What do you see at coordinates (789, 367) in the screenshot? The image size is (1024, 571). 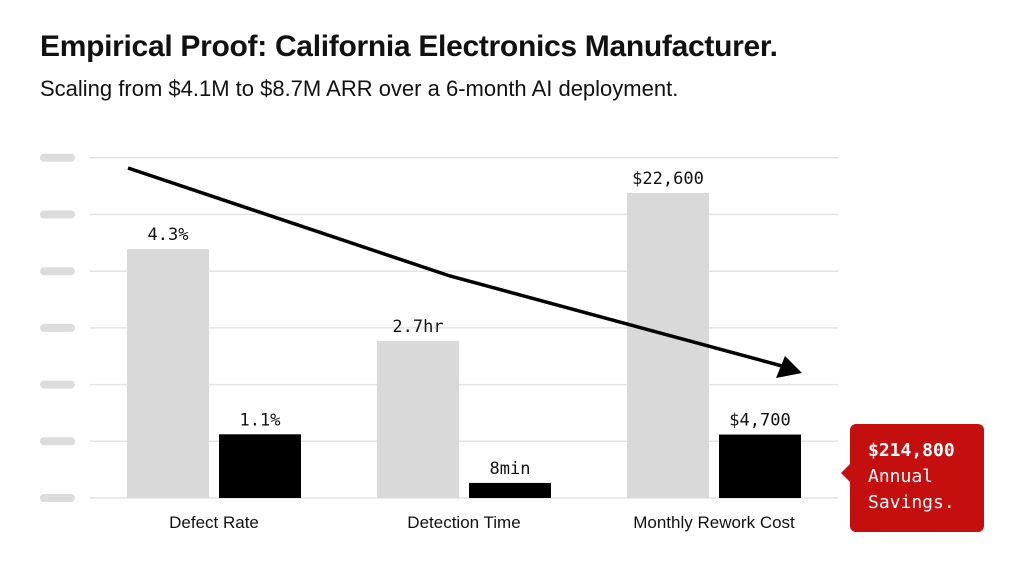 I see `trend-arrowhead` at bounding box center [789, 367].